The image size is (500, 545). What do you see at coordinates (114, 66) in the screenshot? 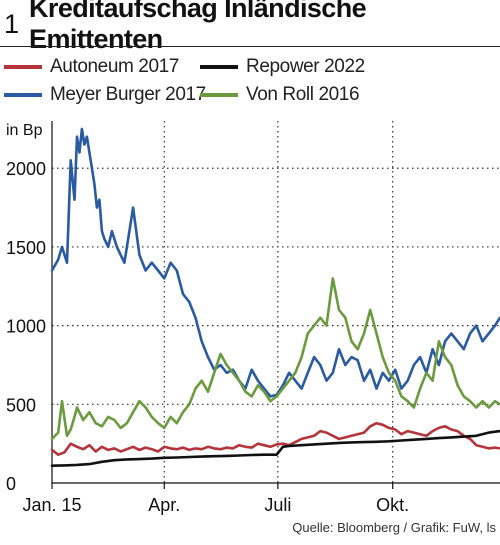
I see `legend-label-autoneum: Autoneum 2017` at bounding box center [114, 66].